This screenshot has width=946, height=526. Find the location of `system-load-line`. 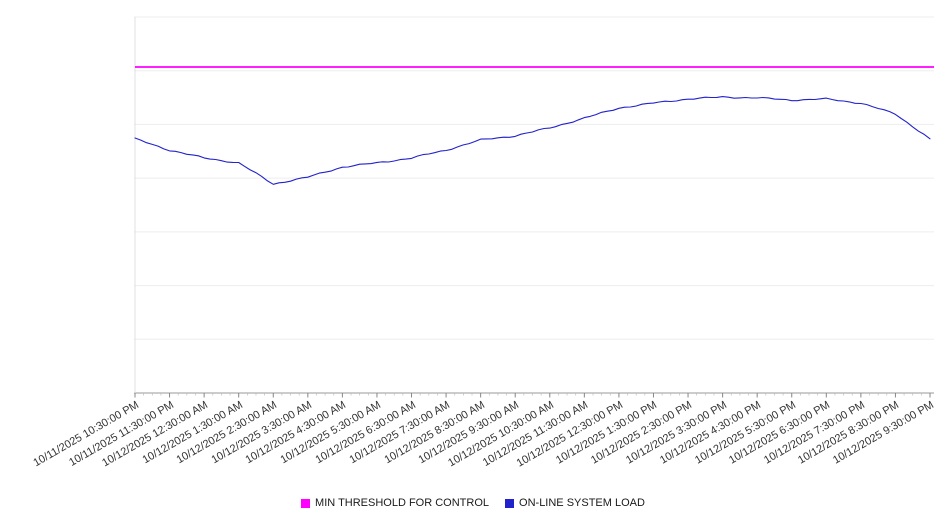

system-load-line is located at coordinates (532, 140).